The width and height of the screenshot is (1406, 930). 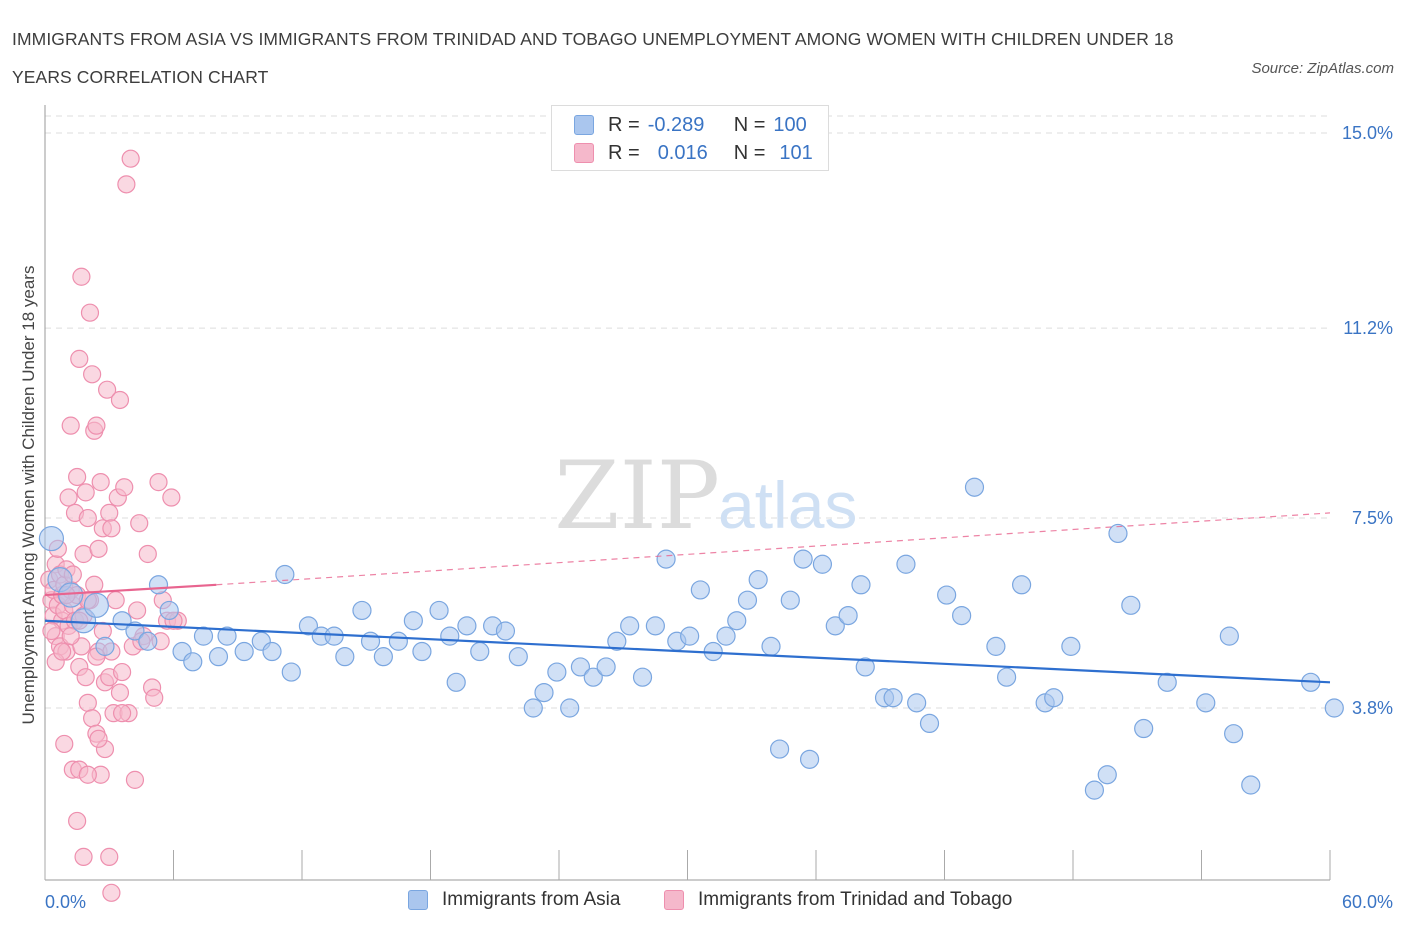 What do you see at coordinates (637, 496) in the screenshot?
I see `watermark-zip: ZIP` at bounding box center [637, 496].